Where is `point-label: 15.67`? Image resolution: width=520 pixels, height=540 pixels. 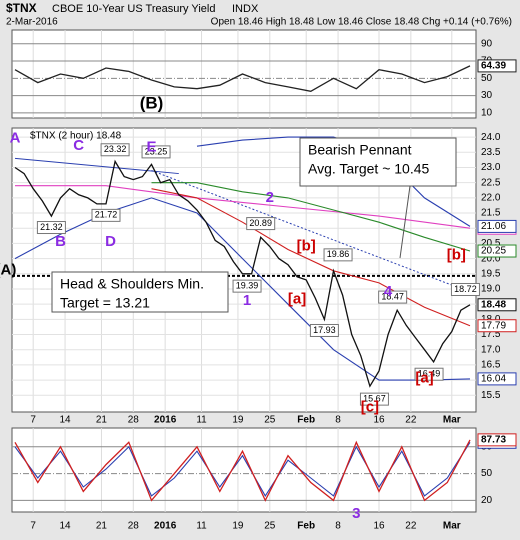
point-label: 15.67 is located at coordinates (374, 399).